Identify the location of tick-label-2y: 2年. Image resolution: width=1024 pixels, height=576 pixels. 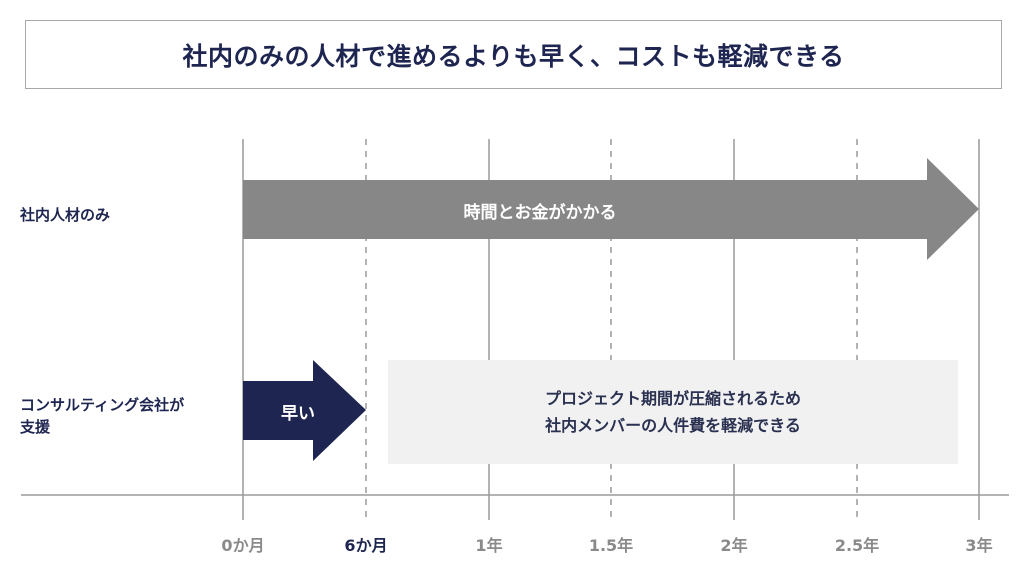
(734, 545).